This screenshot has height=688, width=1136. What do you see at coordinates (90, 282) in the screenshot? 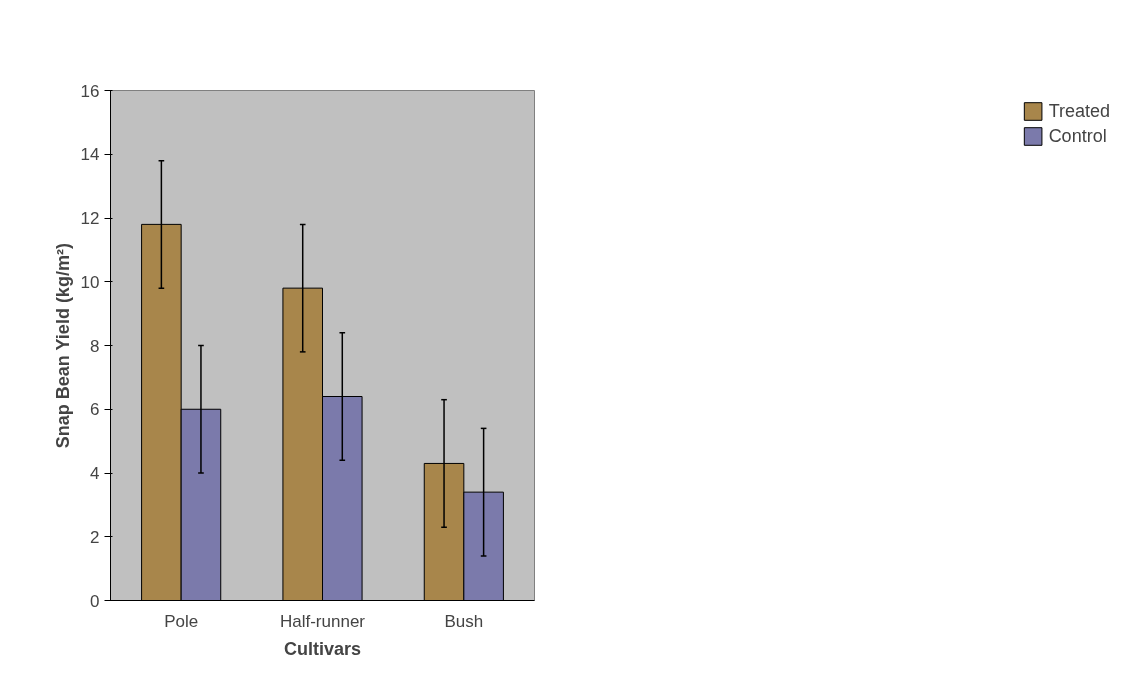
I see `y-tick-label: 10` at bounding box center [90, 282].